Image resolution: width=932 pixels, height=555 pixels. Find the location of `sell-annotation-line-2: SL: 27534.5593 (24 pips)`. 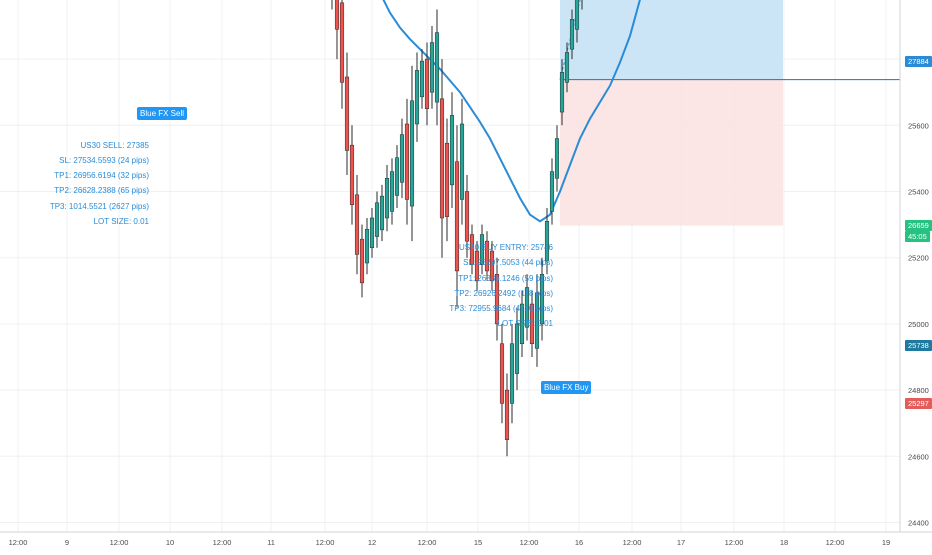

sell-annotation-line-2: SL: 27534.5593 (24 pips) is located at coordinates (104, 160).